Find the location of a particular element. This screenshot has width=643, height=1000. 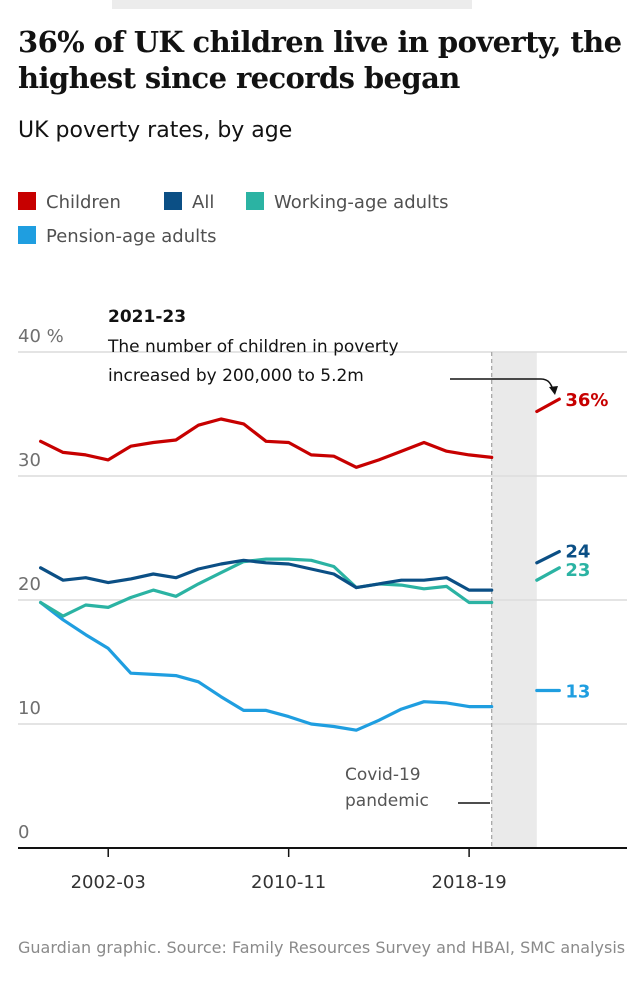

x-tick-label: 2018-19 is located at coordinates (469, 882).